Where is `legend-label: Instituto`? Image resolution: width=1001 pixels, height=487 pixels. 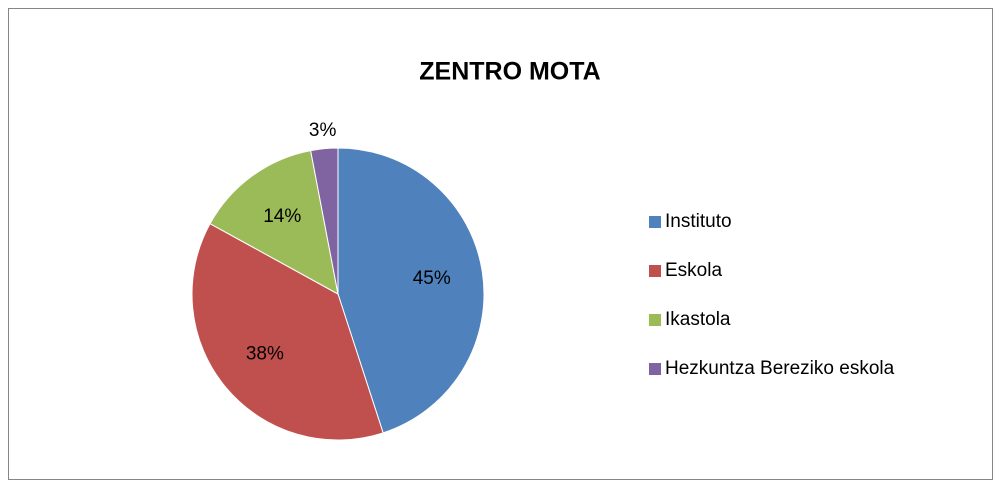 legend-label: Instituto is located at coordinates (698, 221).